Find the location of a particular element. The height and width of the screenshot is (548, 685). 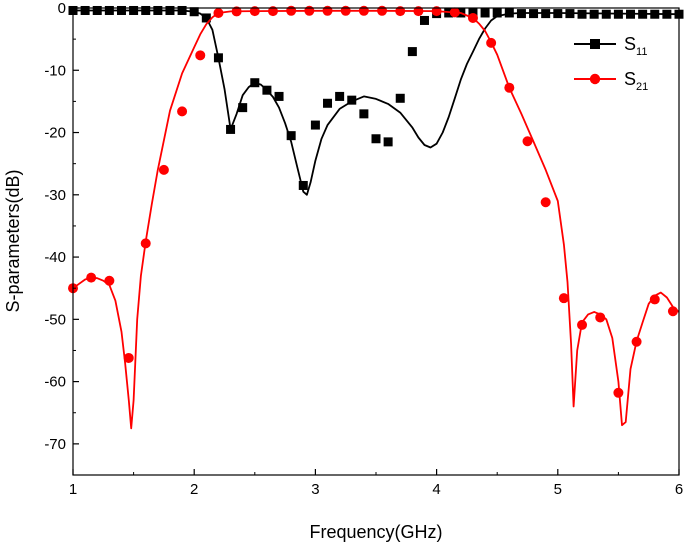

x-tick-label: 4 is located at coordinates (436, 489).